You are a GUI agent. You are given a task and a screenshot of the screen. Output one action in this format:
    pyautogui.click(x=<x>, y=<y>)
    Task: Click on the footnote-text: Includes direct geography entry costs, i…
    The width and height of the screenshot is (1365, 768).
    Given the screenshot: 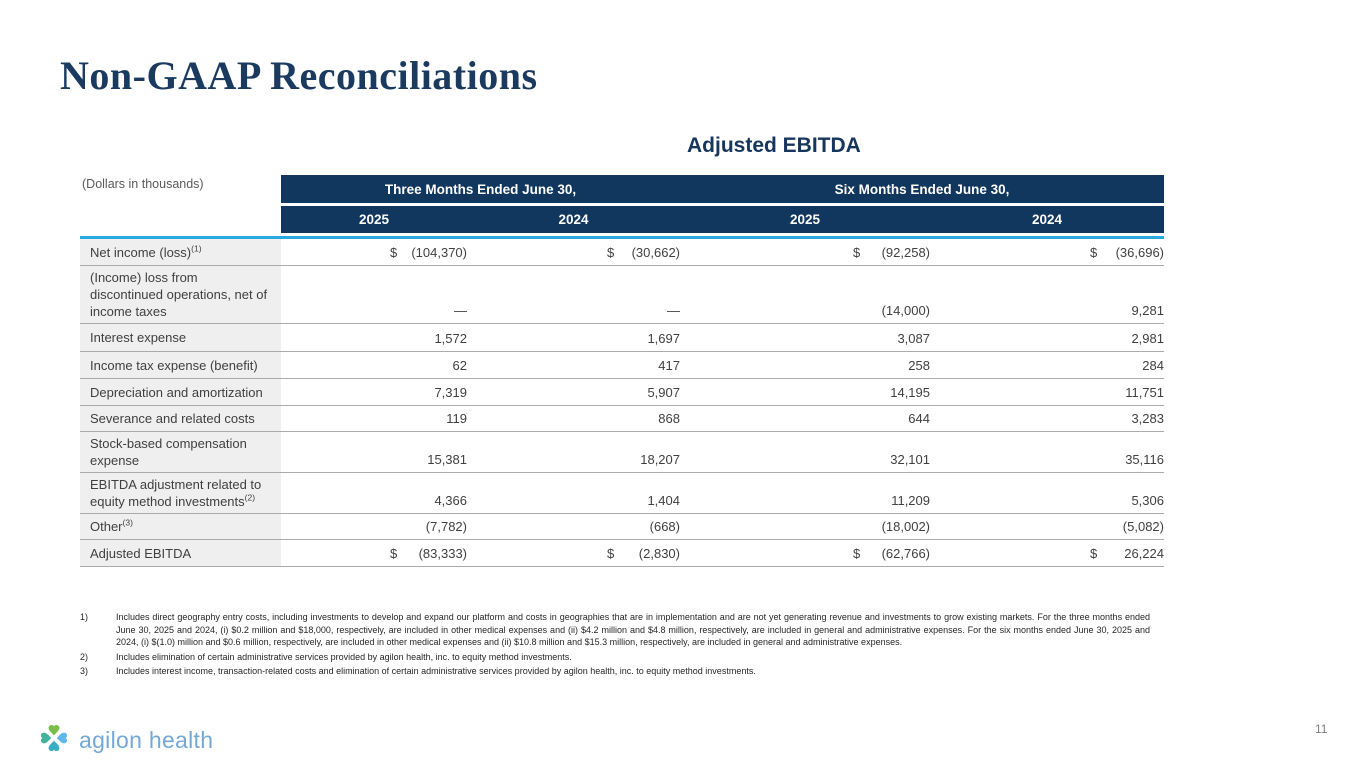 What is the action you would take?
    pyautogui.click(x=633, y=629)
    